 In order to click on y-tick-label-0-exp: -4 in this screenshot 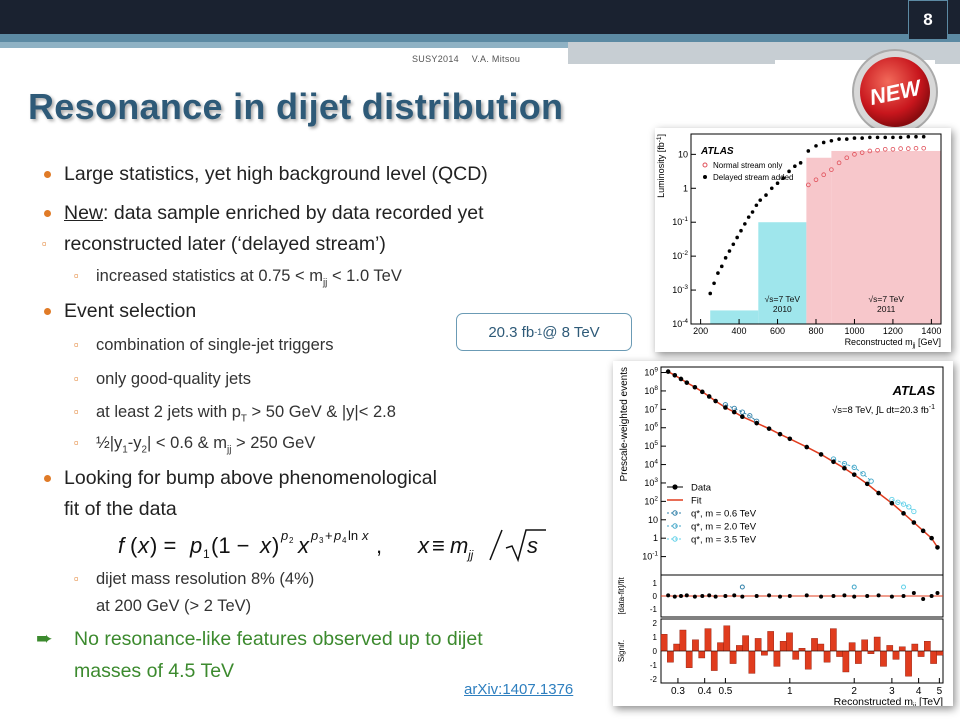, I will do `click(685, 321)`.